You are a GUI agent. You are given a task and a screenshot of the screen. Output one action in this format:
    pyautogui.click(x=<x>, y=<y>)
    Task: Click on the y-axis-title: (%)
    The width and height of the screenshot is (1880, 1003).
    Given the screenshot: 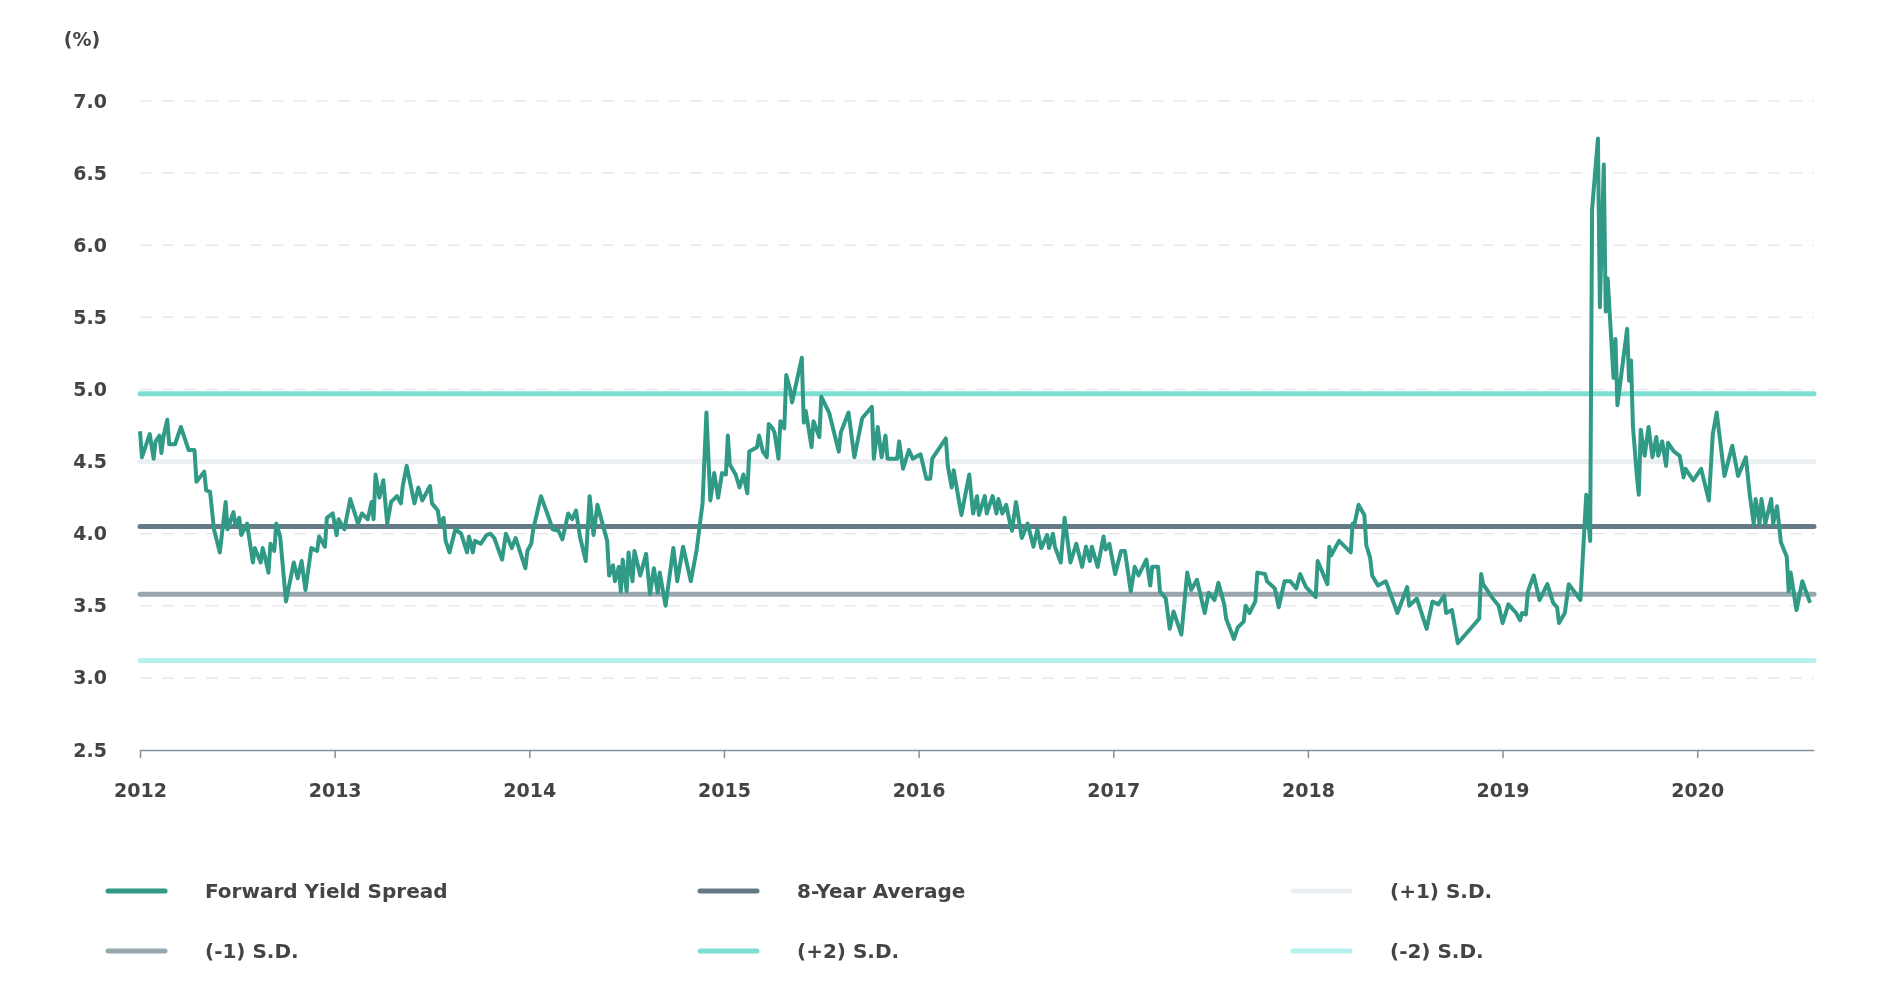 What is the action you would take?
    pyautogui.click(x=82, y=39)
    